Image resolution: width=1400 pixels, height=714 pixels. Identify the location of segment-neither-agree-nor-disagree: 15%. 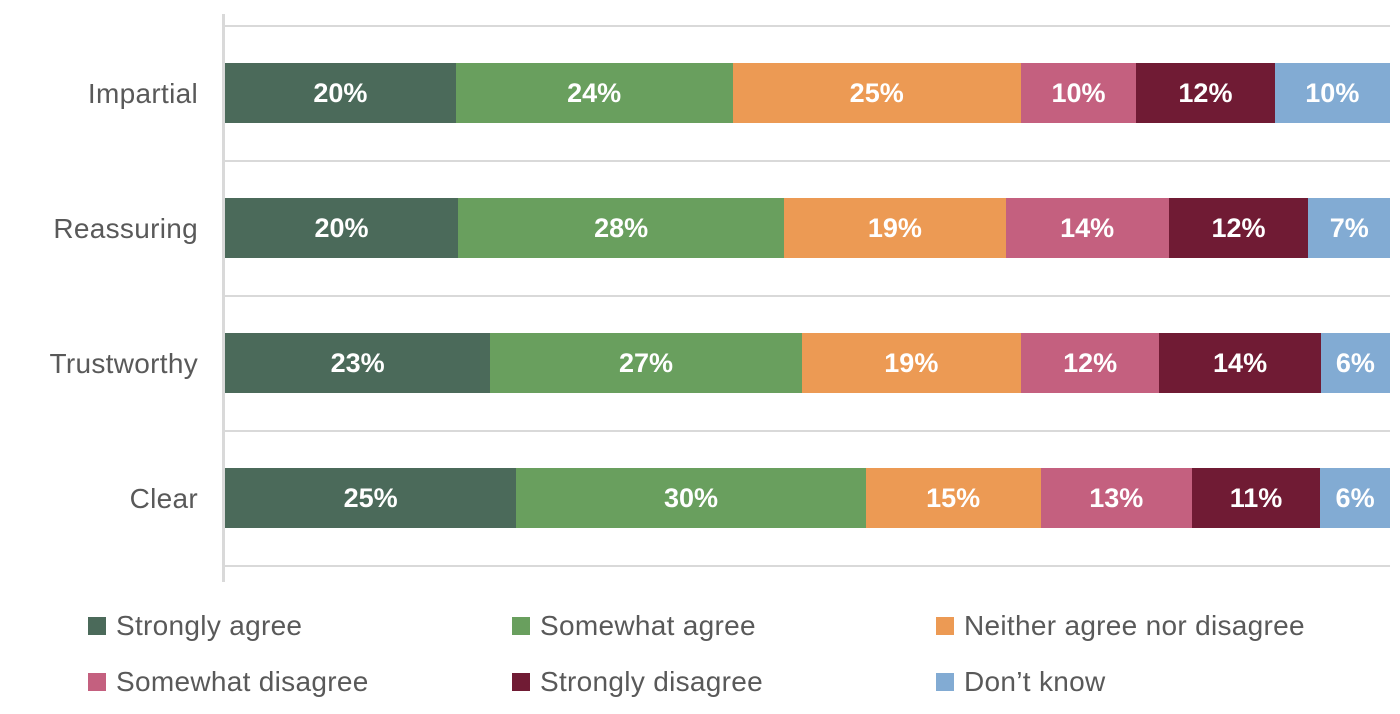
(953, 498).